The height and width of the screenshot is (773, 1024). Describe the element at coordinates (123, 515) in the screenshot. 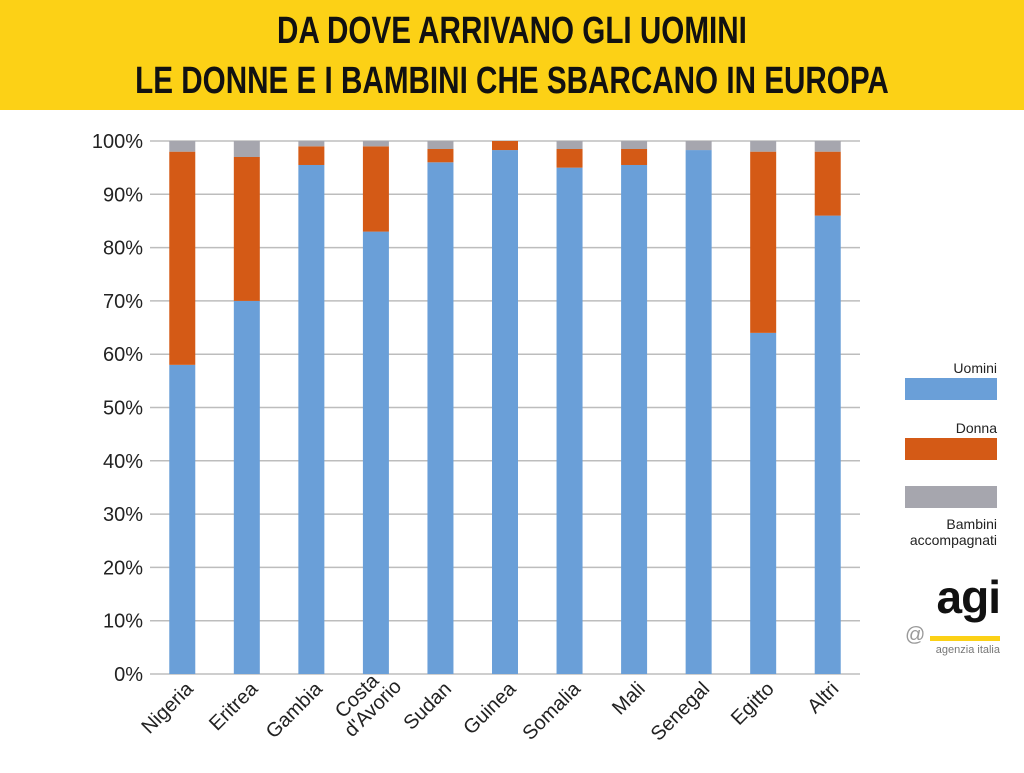

I see `y-tick-label: 30%` at that location.